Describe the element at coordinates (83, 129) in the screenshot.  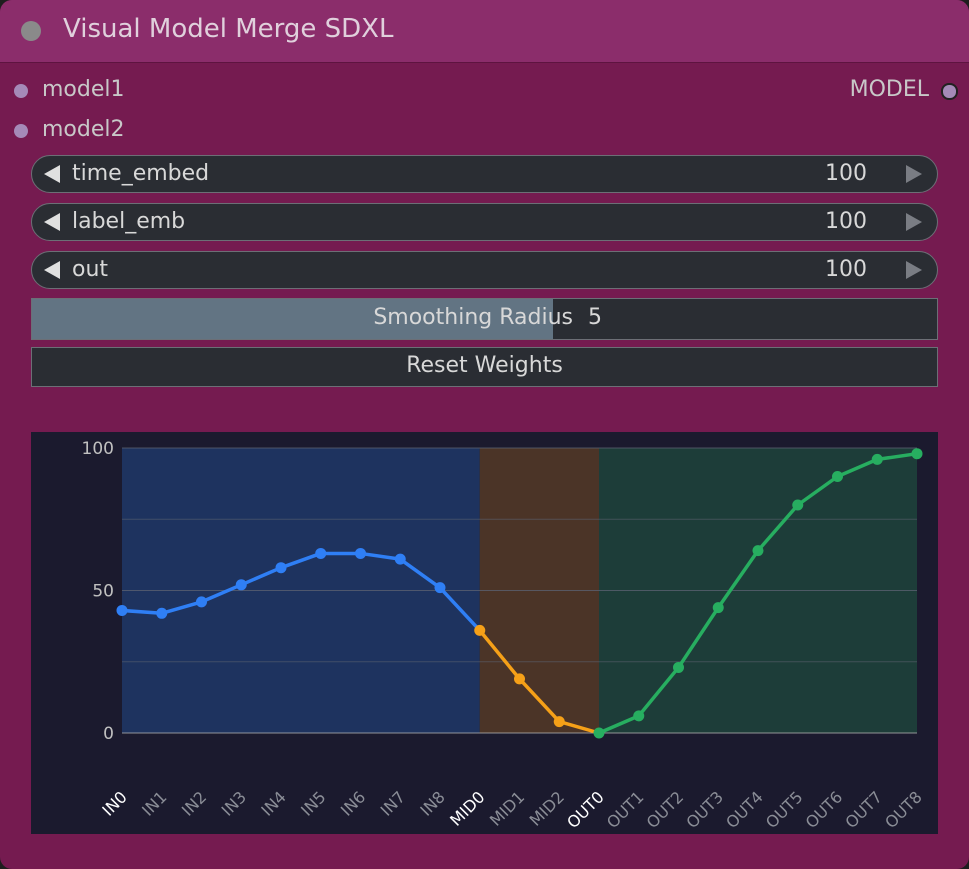
I see `input-label: model2` at that location.